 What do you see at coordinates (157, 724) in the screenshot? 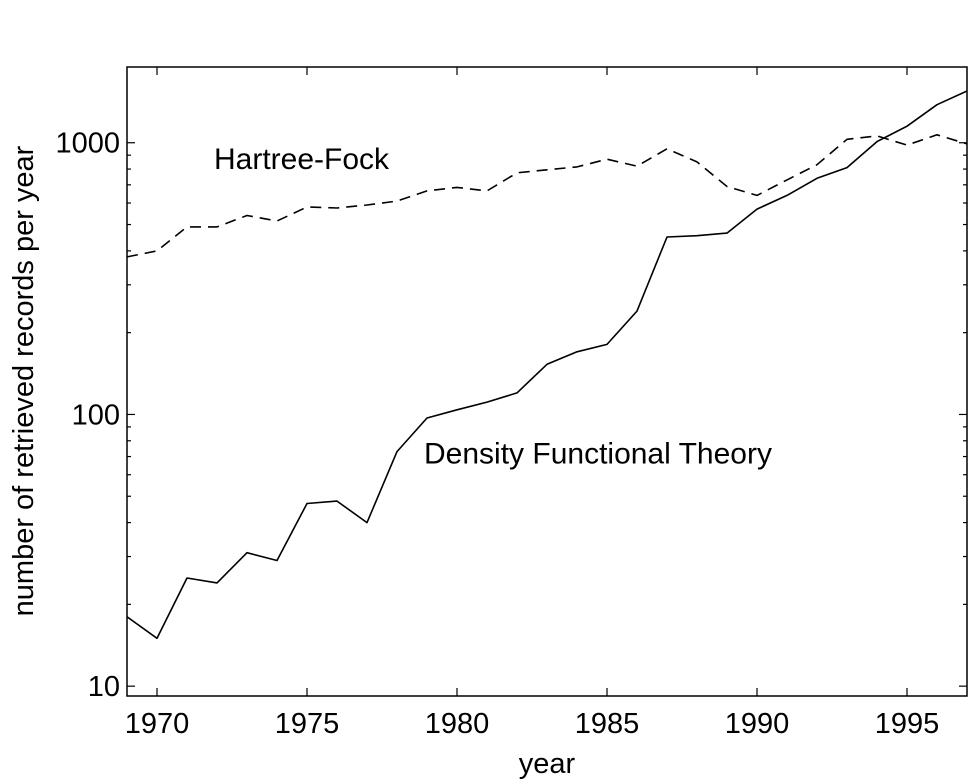
I see `x-tick-label: 1970` at bounding box center [157, 724].